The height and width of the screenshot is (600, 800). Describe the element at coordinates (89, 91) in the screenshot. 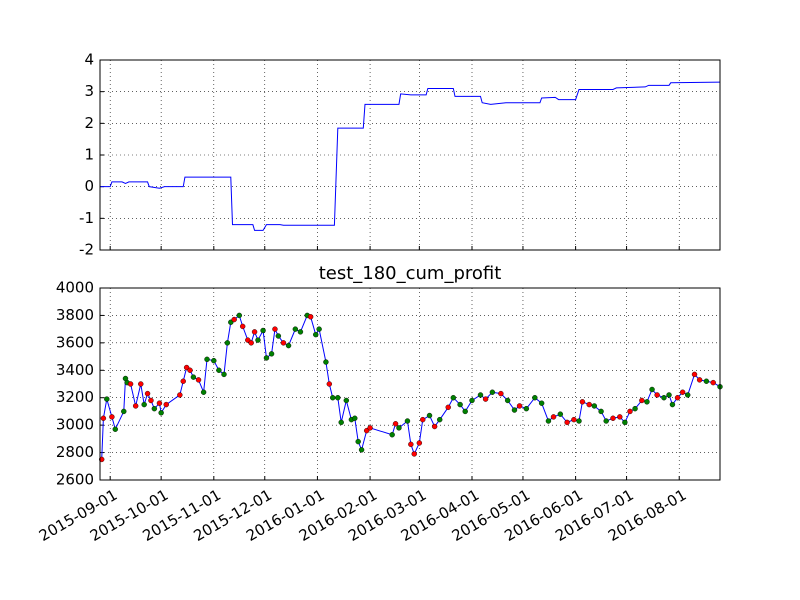

I see `y-tick-label: 3` at that location.